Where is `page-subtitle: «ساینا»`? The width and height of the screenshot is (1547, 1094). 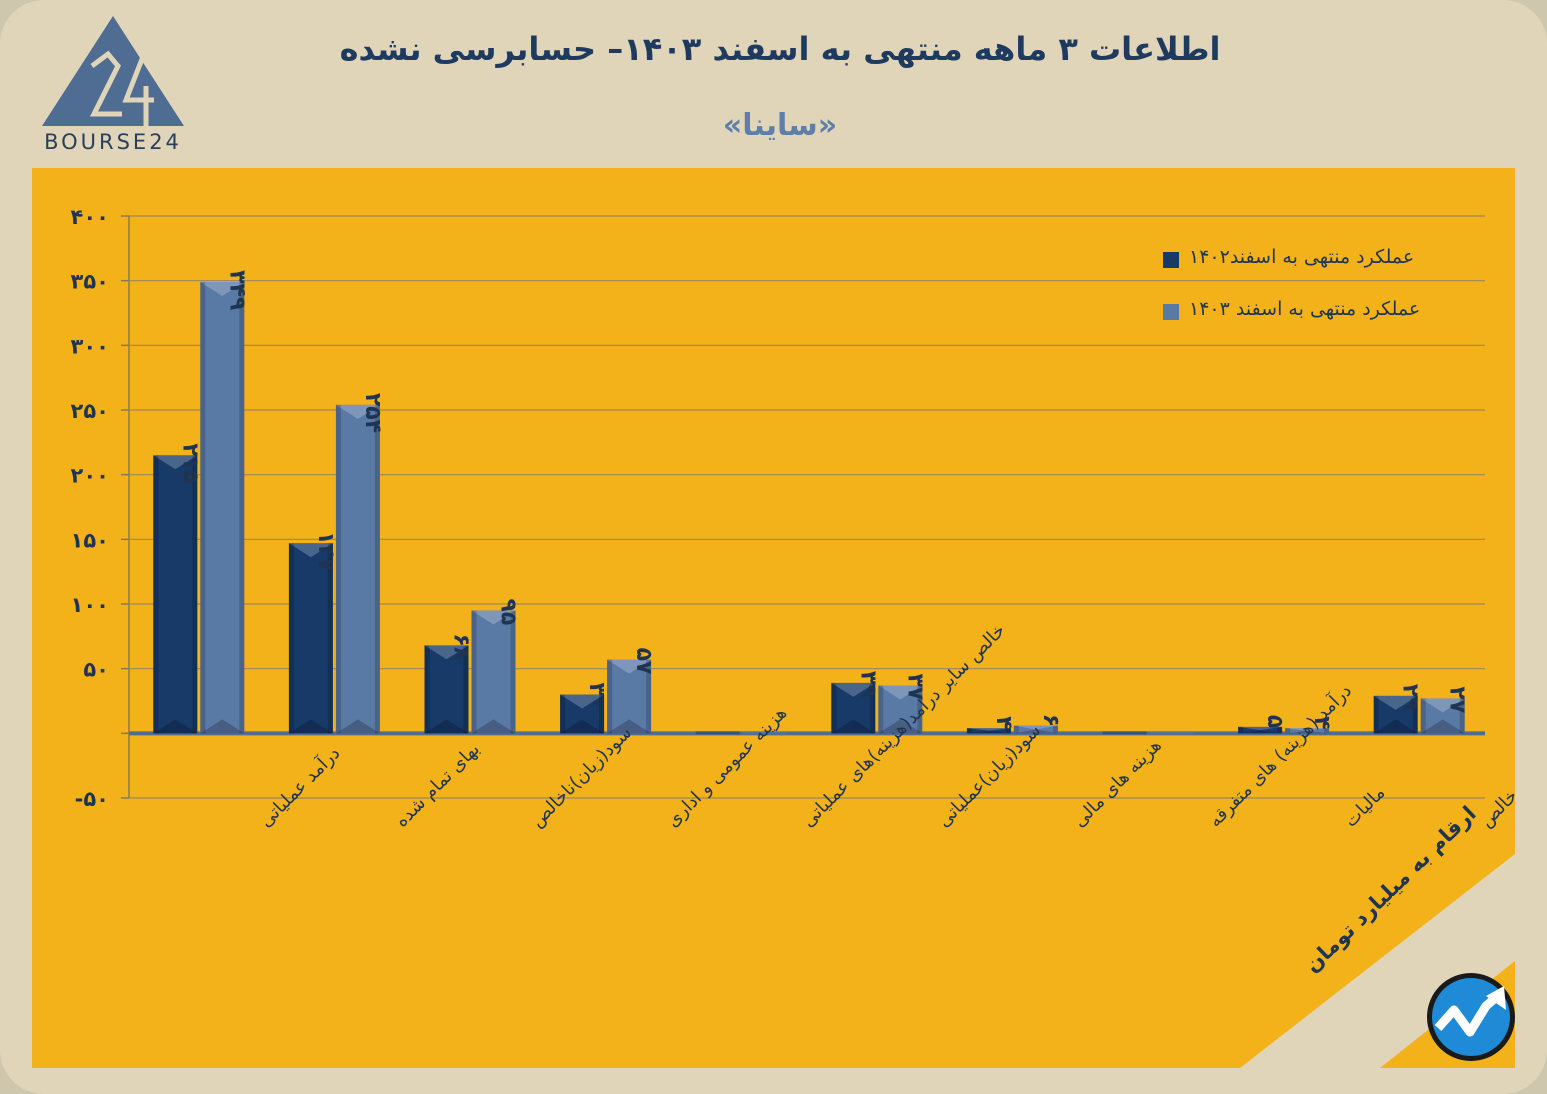 page-subtitle: «ساینا» is located at coordinates (780, 125).